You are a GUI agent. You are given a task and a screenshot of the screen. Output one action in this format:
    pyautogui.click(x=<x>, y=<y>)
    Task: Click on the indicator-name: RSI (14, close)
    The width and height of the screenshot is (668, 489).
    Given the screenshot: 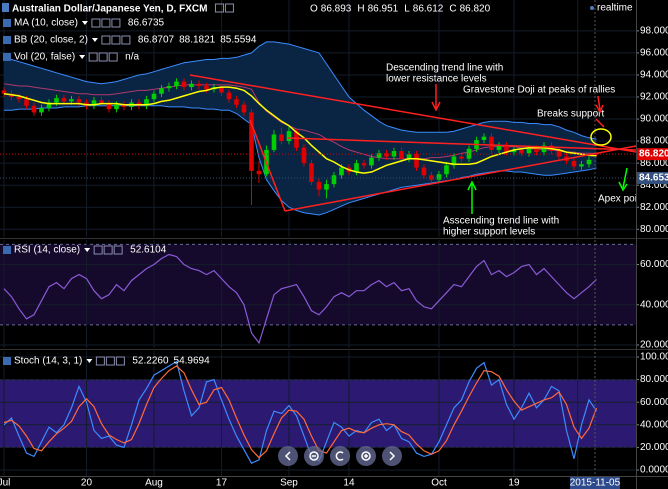 What is the action you would take?
    pyautogui.click(x=47, y=250)
    